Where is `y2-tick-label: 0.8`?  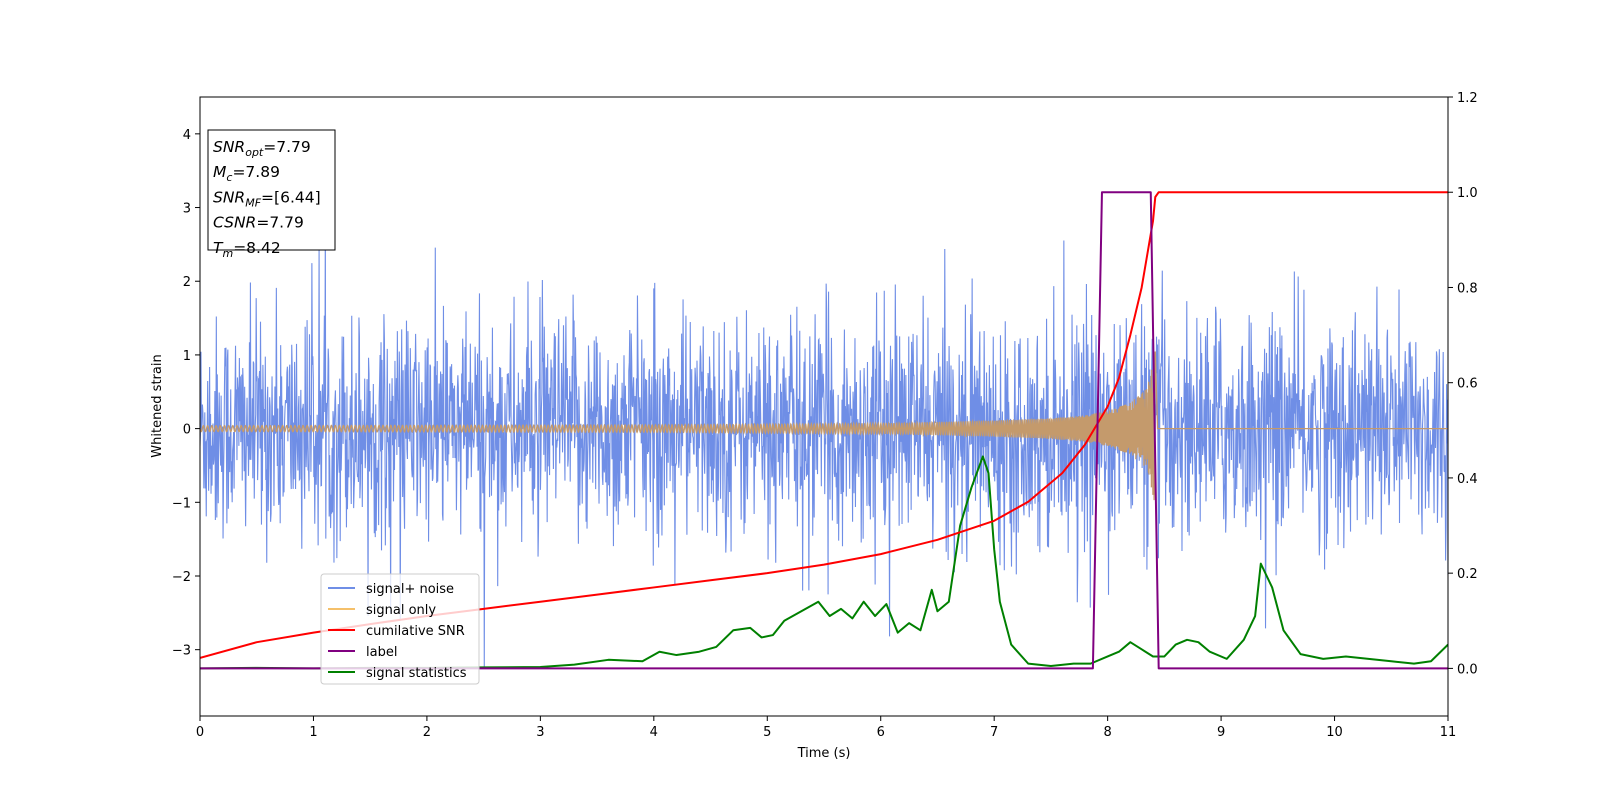 y2-tick-label: 0.8 is located at coordinates (1467, 288).